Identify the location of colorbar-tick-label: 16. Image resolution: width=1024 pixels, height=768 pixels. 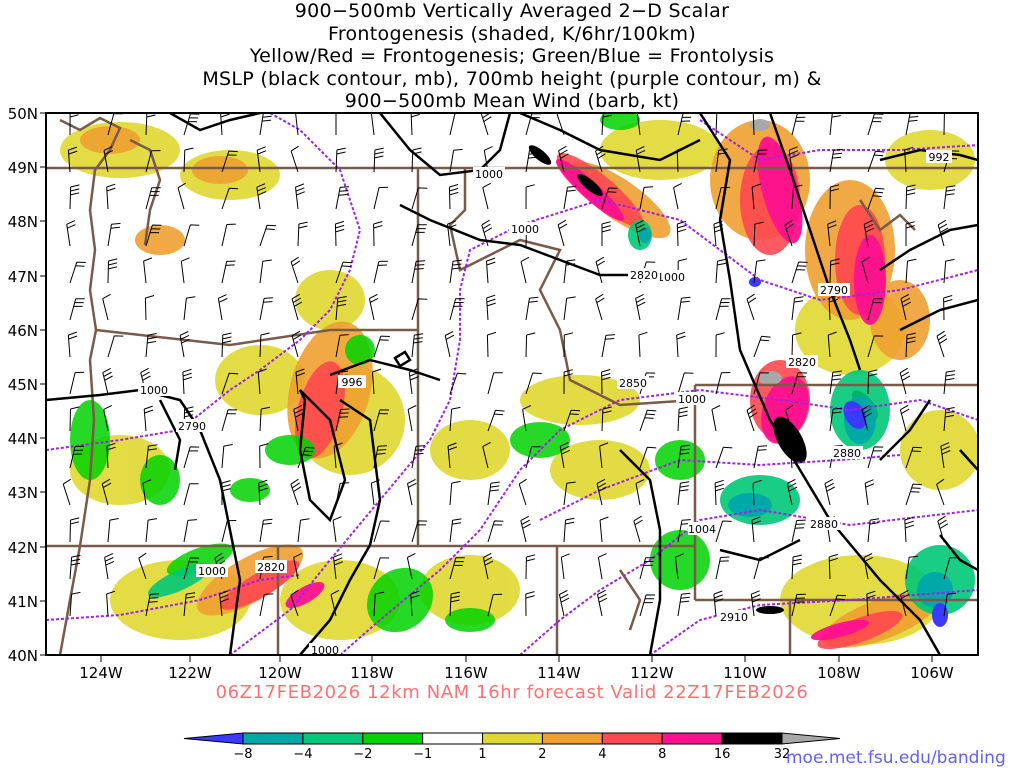
(722, 754).